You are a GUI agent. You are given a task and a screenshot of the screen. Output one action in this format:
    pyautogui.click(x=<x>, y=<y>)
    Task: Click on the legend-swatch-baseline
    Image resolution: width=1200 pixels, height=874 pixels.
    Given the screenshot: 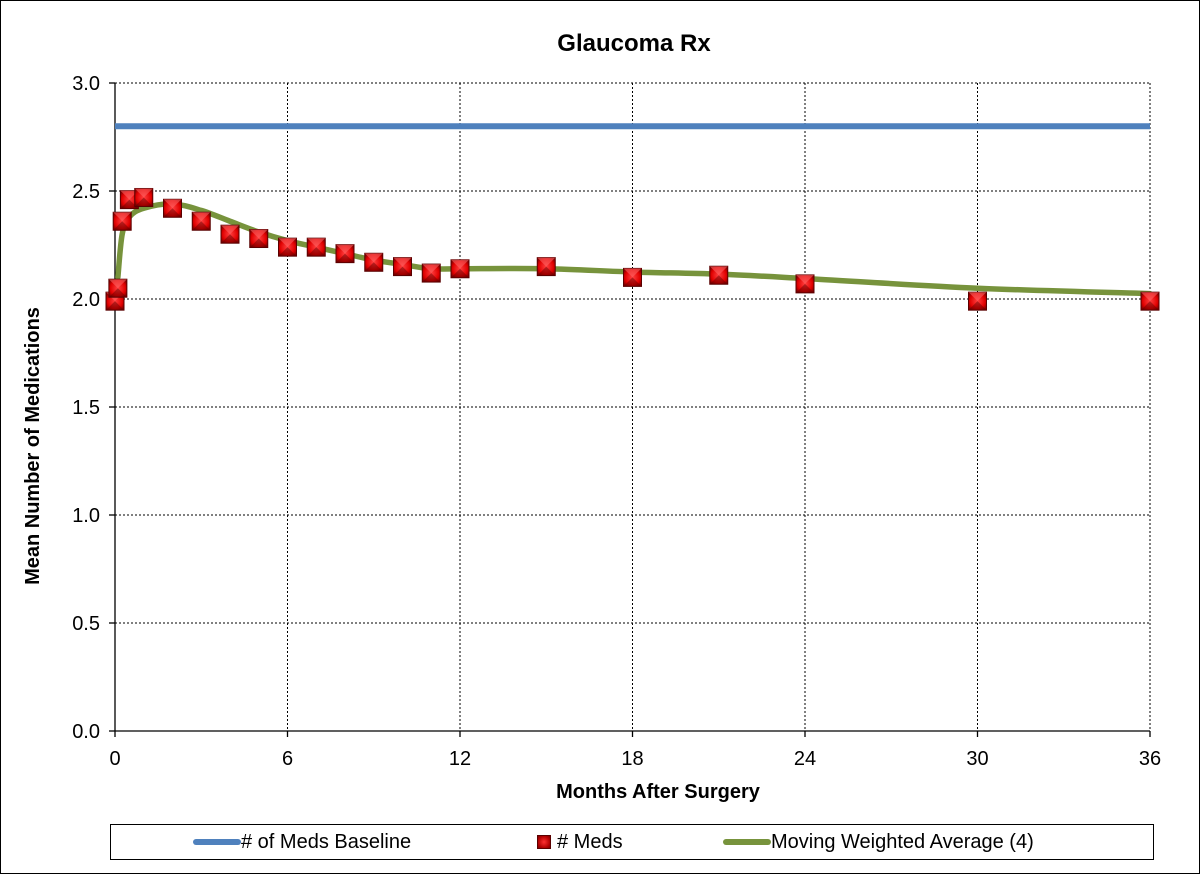 What is the action you would take?
    pyautogui.click(x=217, y=842)
    